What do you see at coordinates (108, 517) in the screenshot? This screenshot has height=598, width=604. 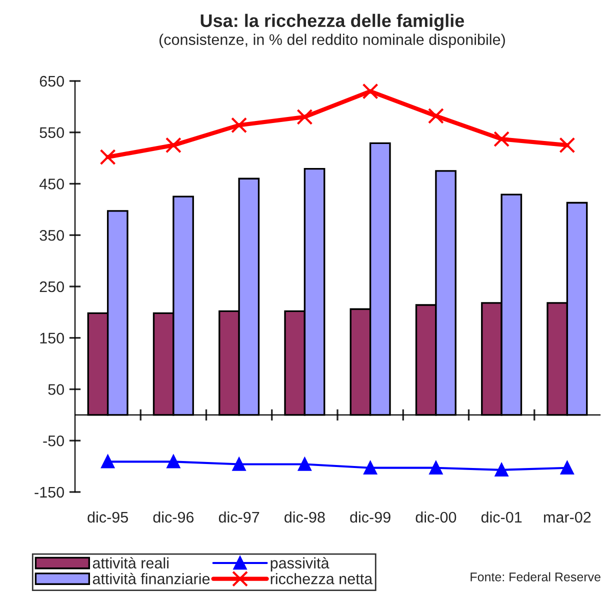 I see `x-tick-label: dic-95` at bounding box center [108, 517].